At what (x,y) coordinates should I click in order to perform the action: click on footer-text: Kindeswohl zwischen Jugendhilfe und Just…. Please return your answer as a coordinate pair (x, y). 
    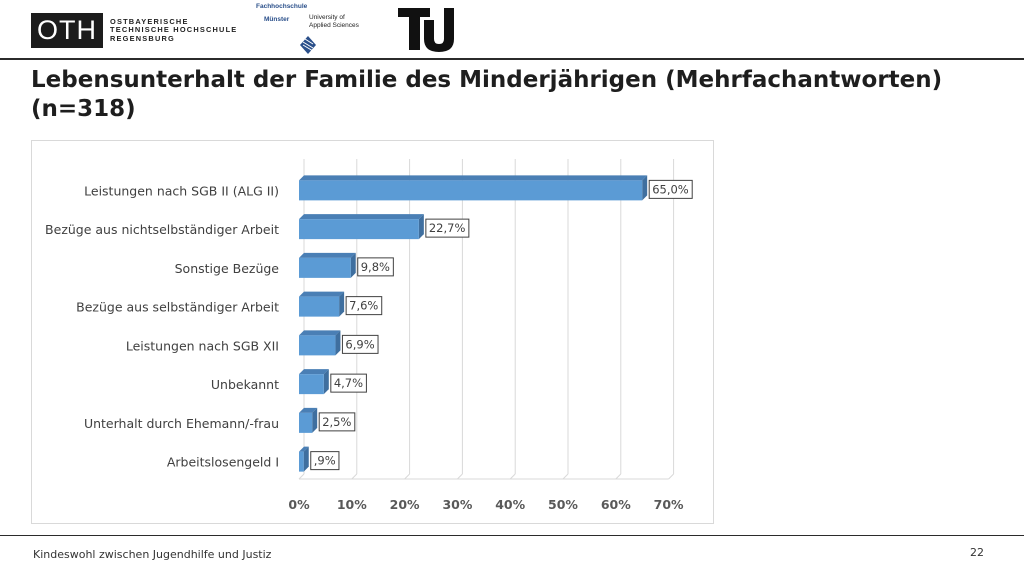
    Looking at the image, I should click on (152, 554).